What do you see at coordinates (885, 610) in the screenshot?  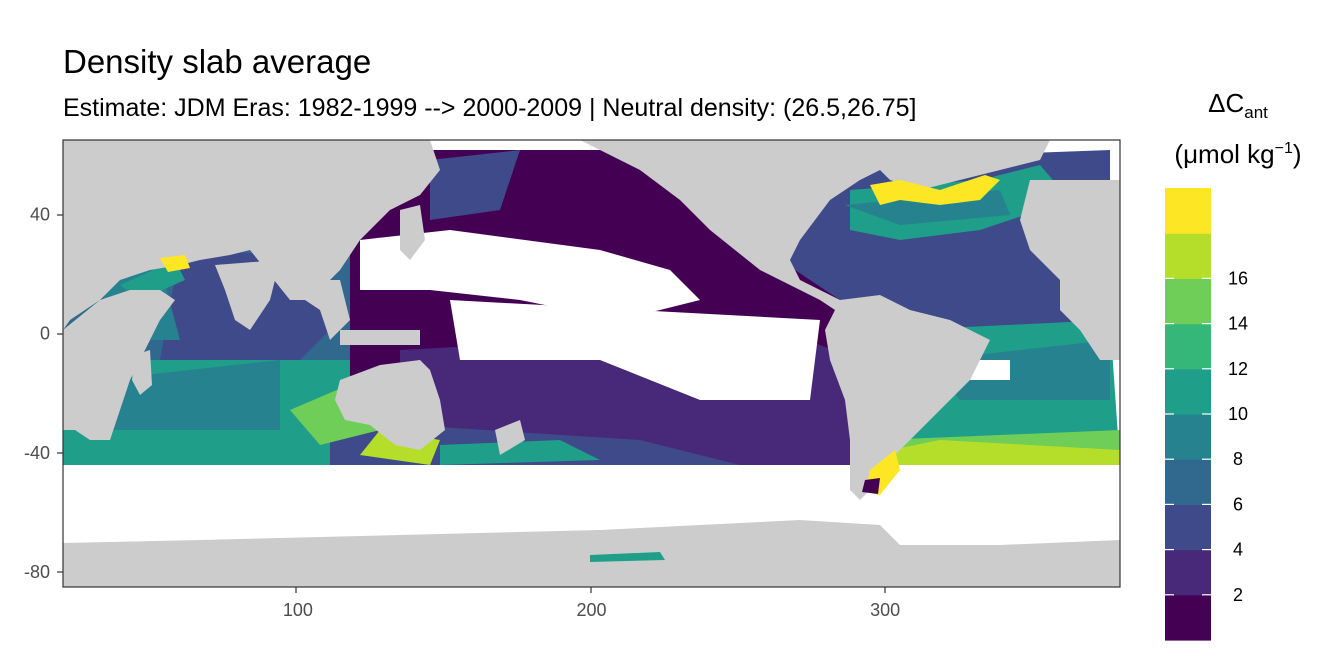 I see `x-tick-label: 300` at bounding box center [885, 610].